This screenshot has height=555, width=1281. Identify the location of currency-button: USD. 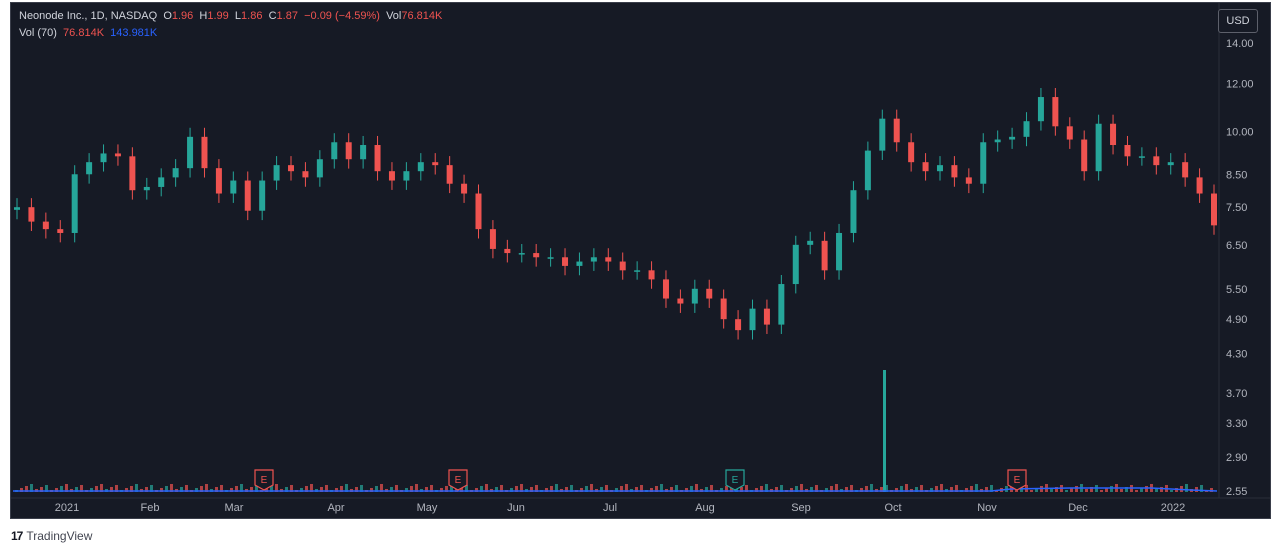
(1238, 21).